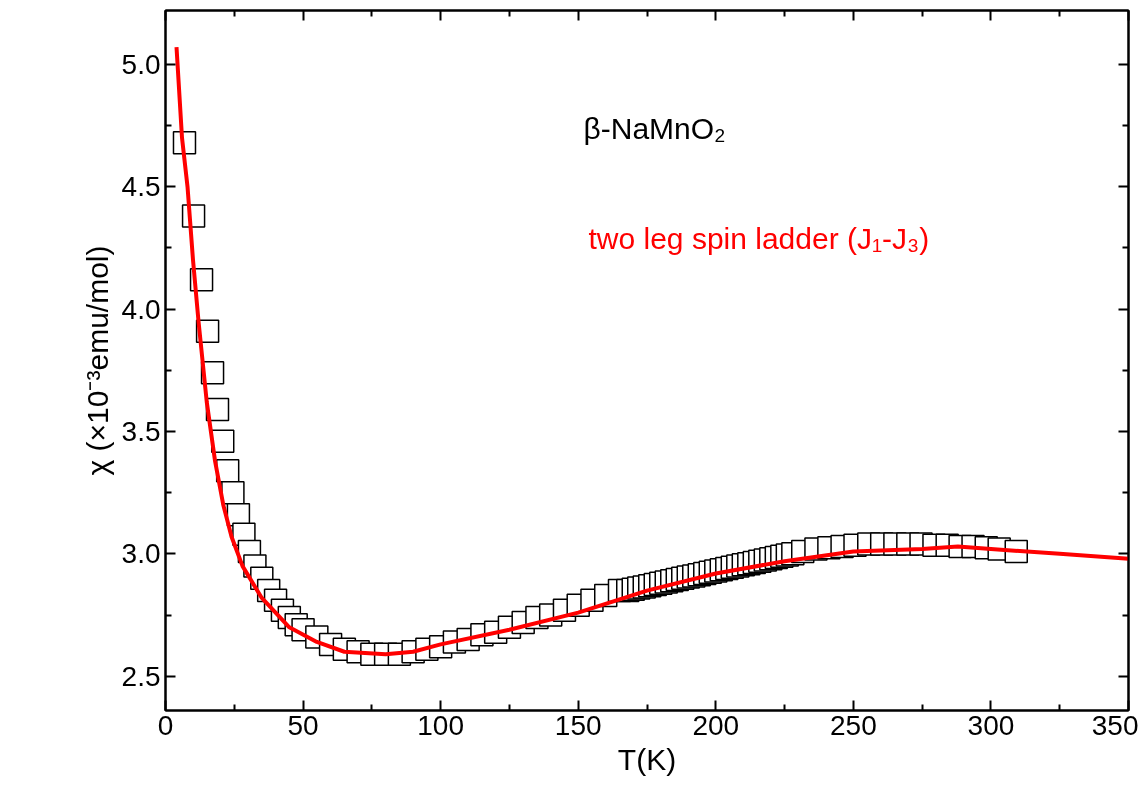 Image resolution: width=1138 pixels, height=810 pixels. Describe the element at coordinates (141, 554) in the screenshot. I see `y-tick-label: 3.0` at that location.